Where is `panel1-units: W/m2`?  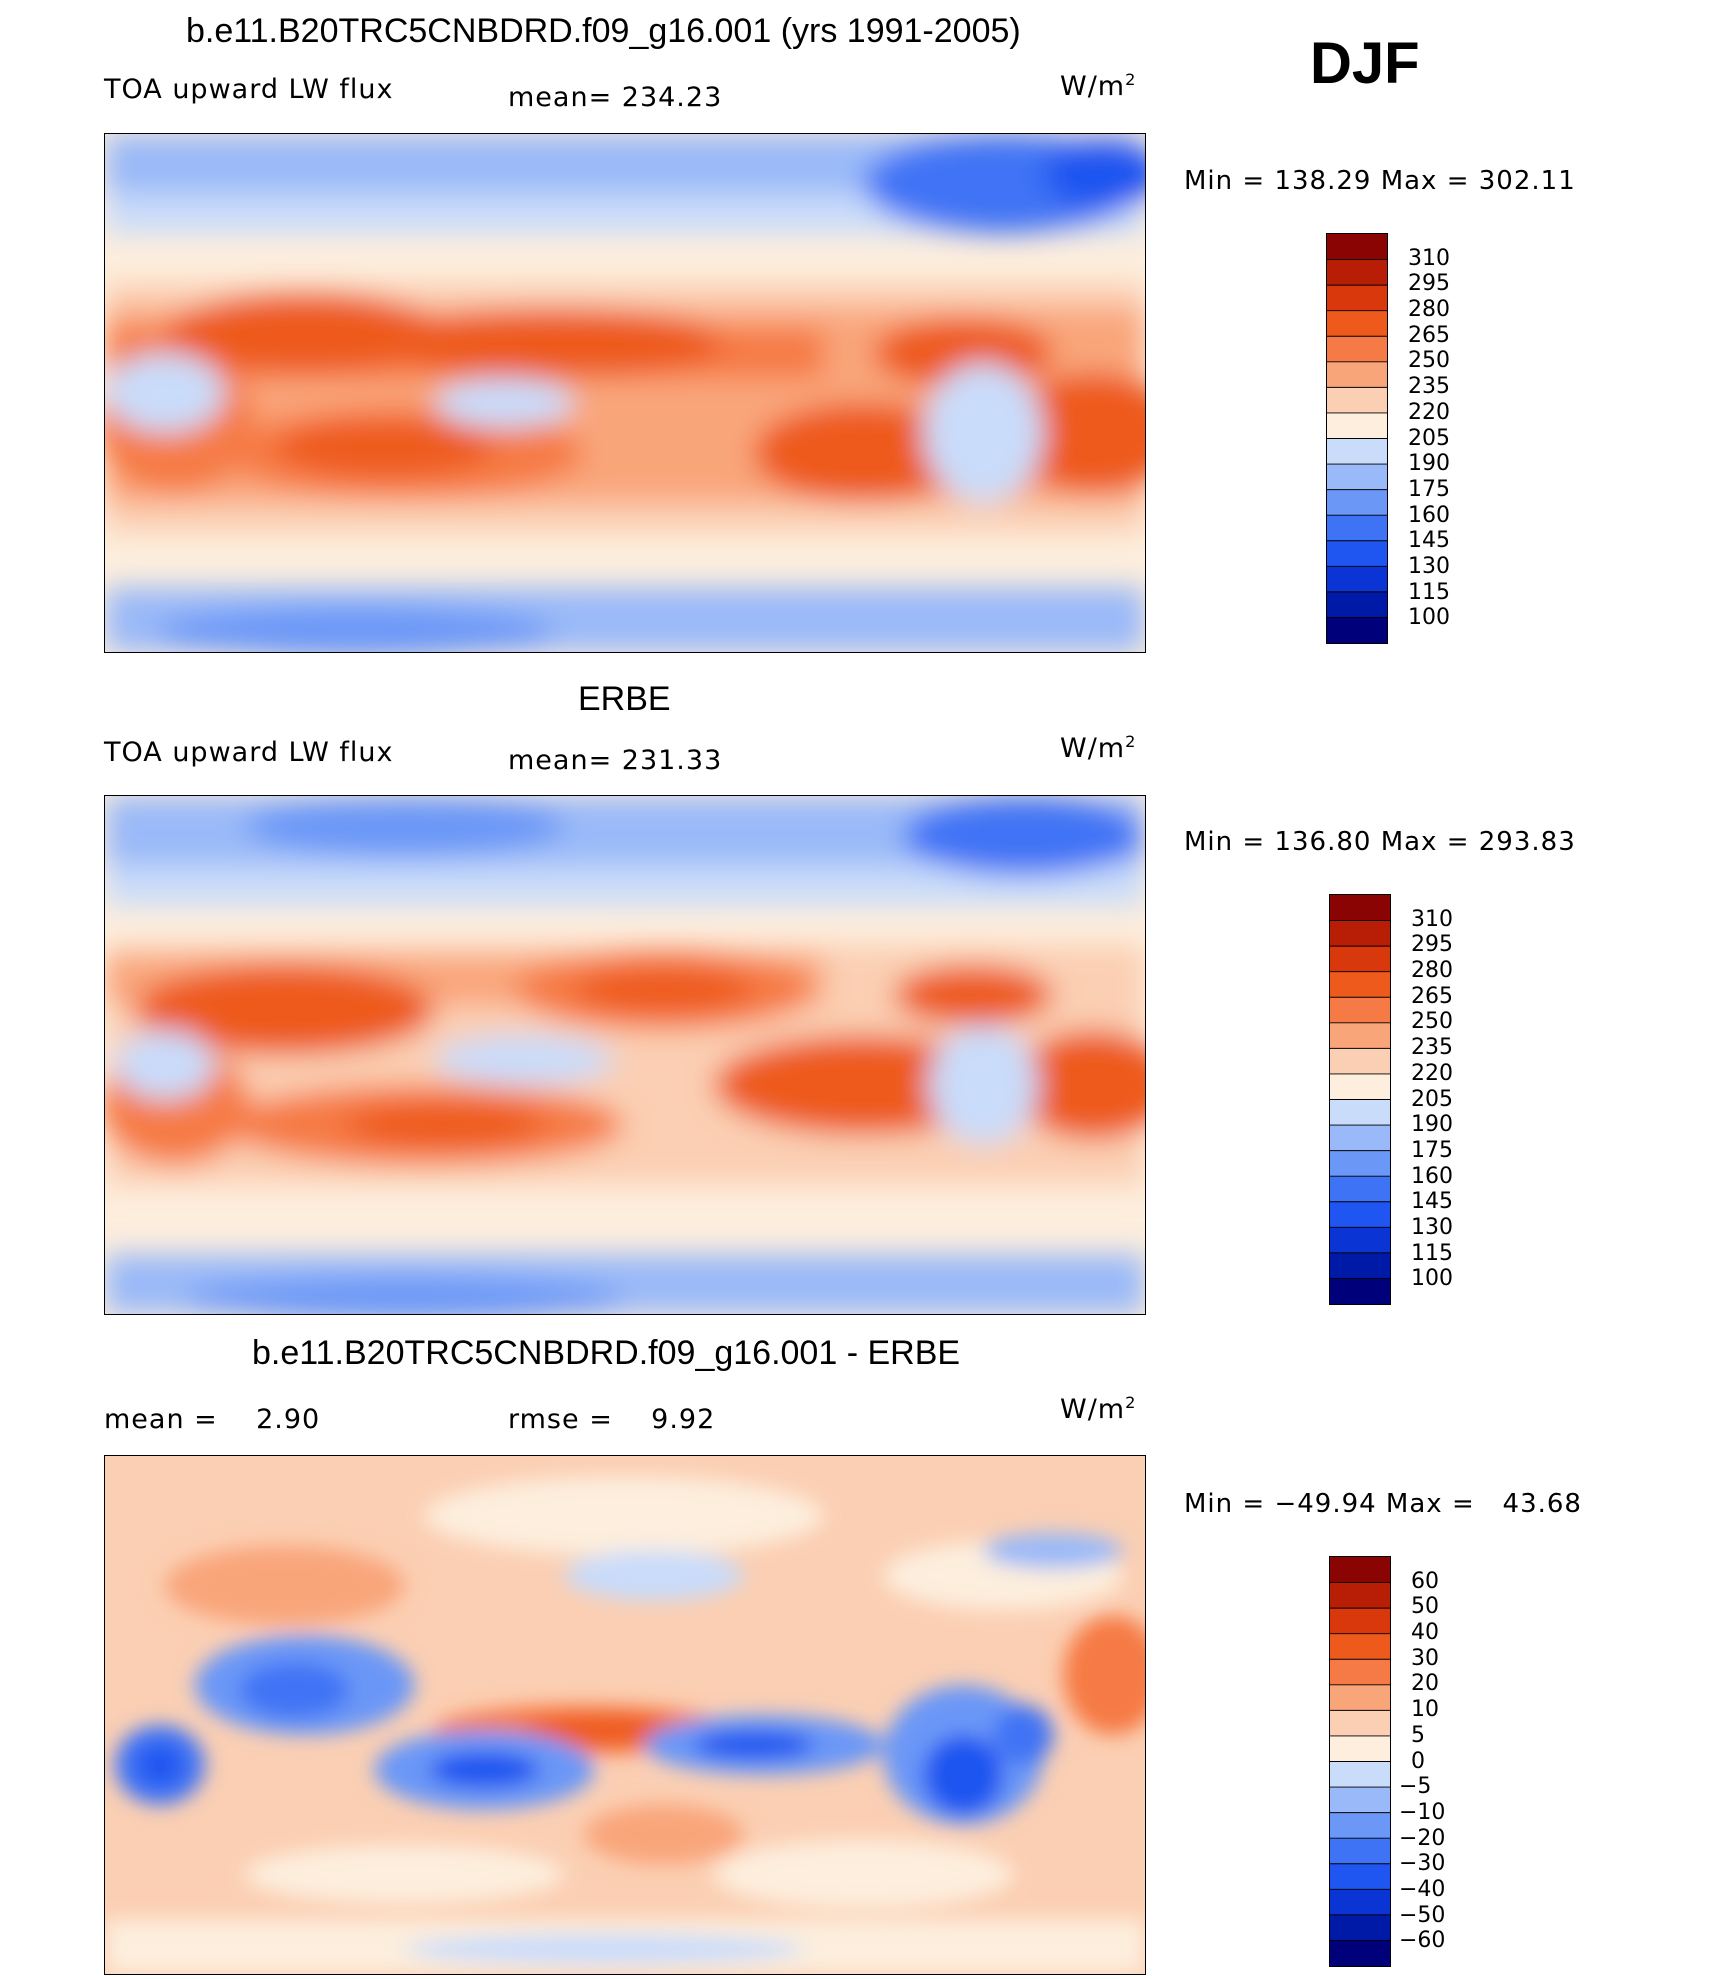
panel1-units: W/m2 is located at coordinates (1098, 86).